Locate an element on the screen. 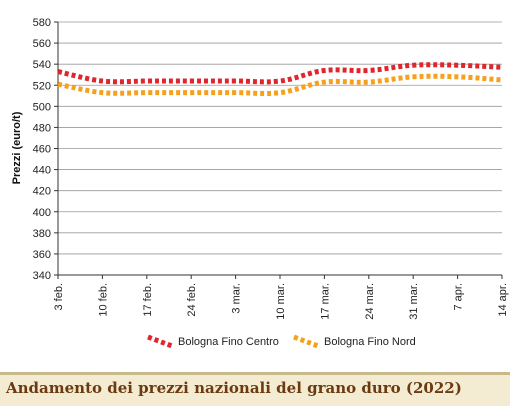 The width and height of the screenshot is (510, 406). y-tick-label: 380 is located at coordinates (42, 234).